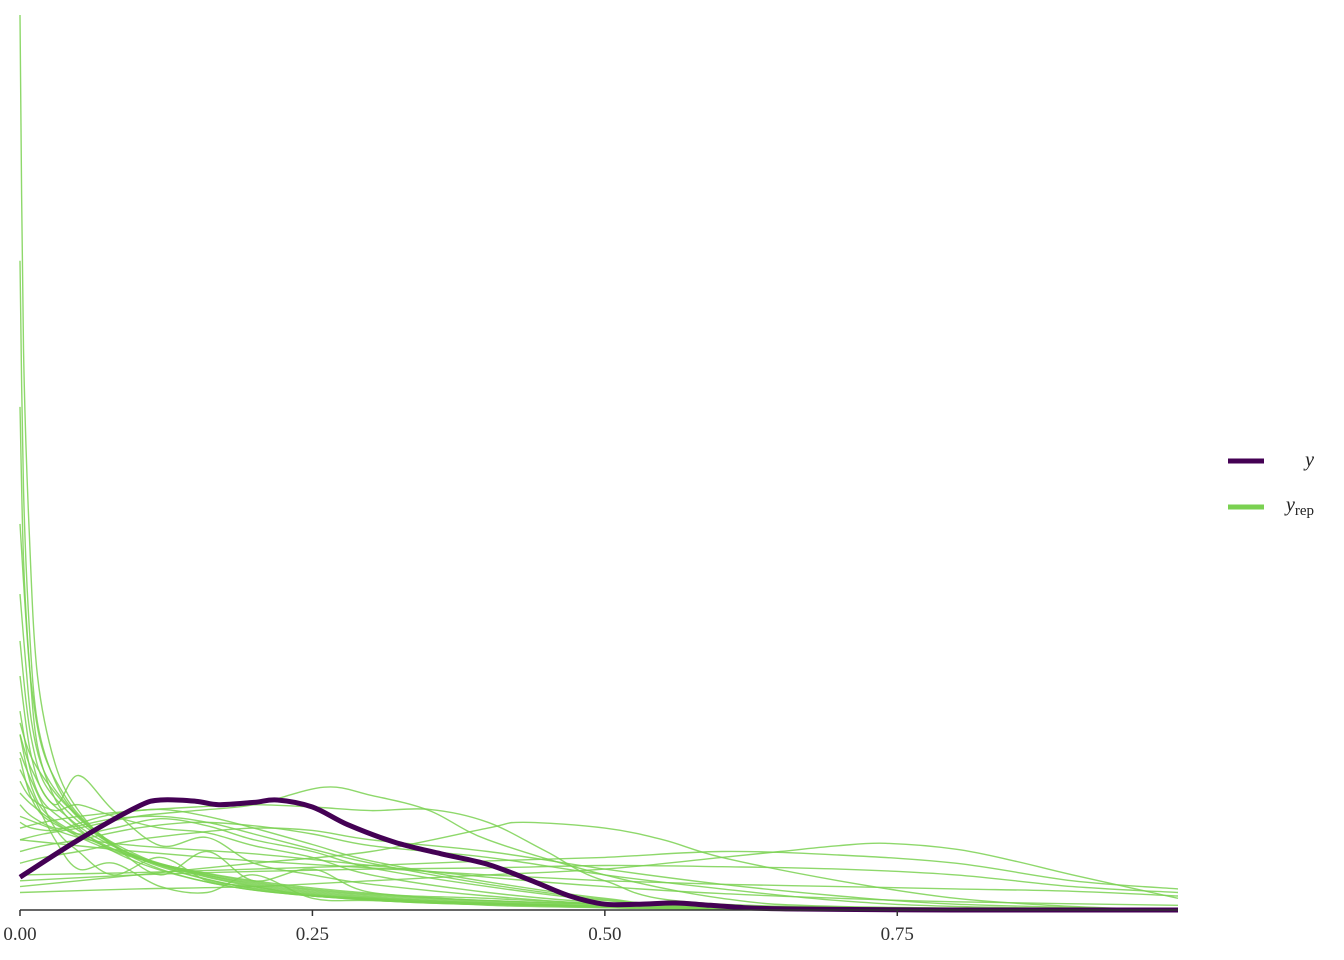  I want to click on x-axis: 0.00 0.25 0.50 0.75, so click(458, 927).